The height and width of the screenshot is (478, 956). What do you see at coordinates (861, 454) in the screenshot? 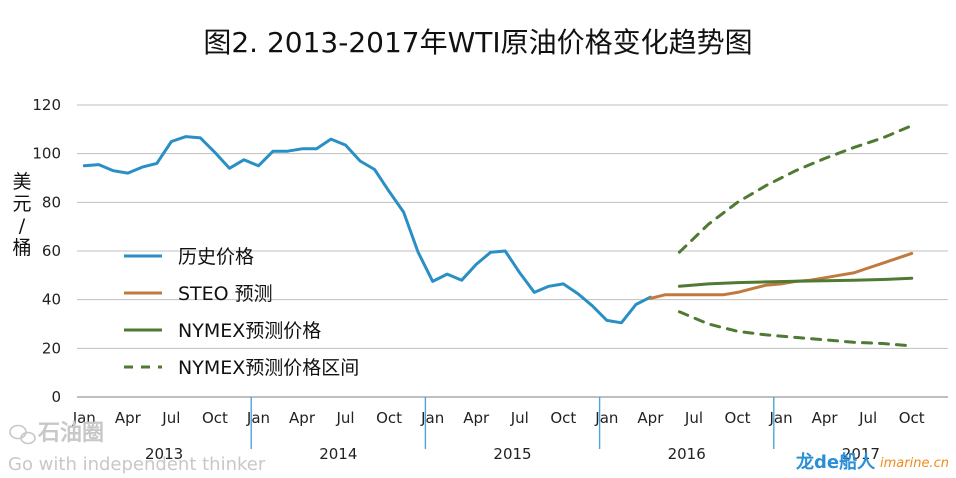
I see `x-year-label: 2017` at bounding box center [861, 454].